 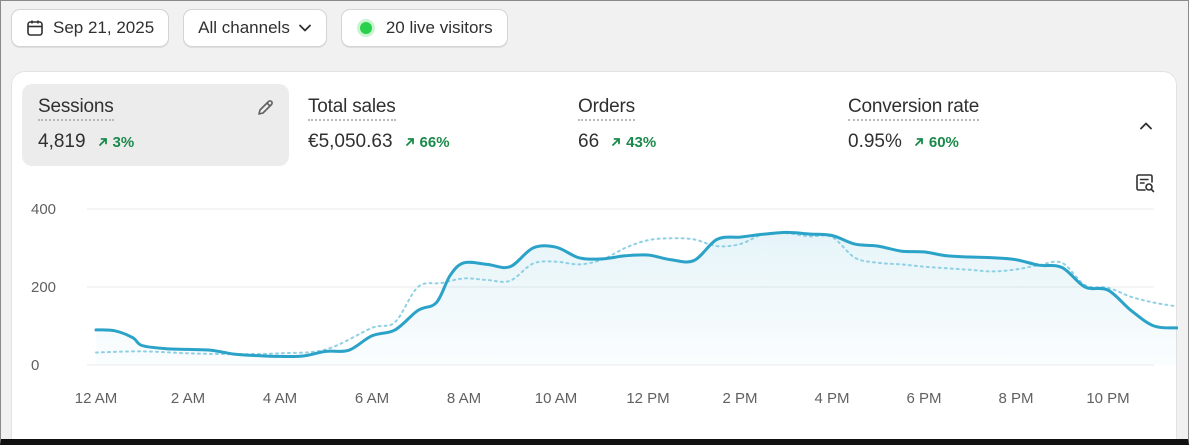 What do you see at coordinates (305, 28) in the screenshot?
I see `chevron-down-icon` at bounding box center [305, 28].